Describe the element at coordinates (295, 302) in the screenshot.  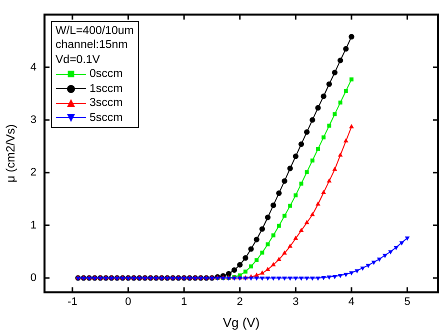
I see `x-tick-label: 3` at that location.